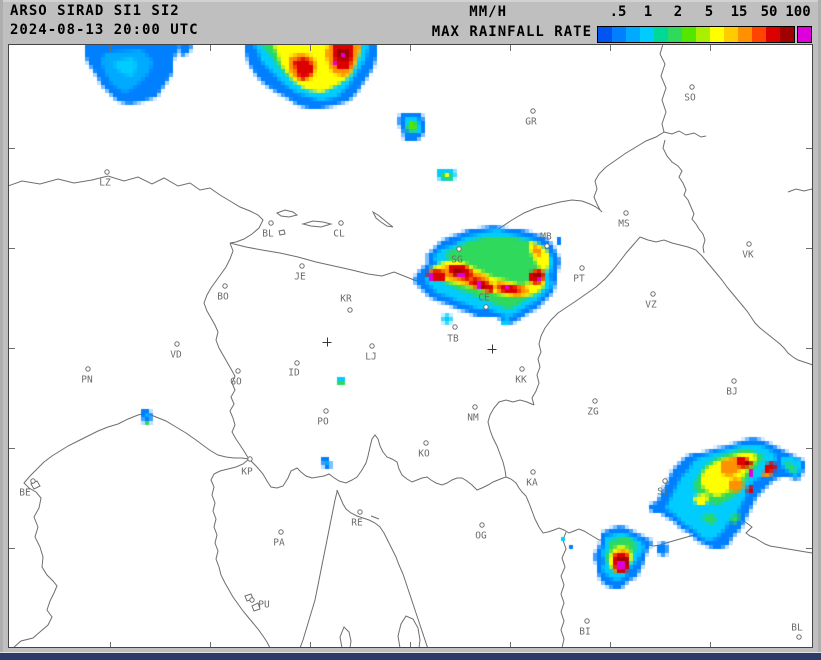 The width and height of the screenshot is (821, 660). I want to click on city-label: PU, so click(264, 605).